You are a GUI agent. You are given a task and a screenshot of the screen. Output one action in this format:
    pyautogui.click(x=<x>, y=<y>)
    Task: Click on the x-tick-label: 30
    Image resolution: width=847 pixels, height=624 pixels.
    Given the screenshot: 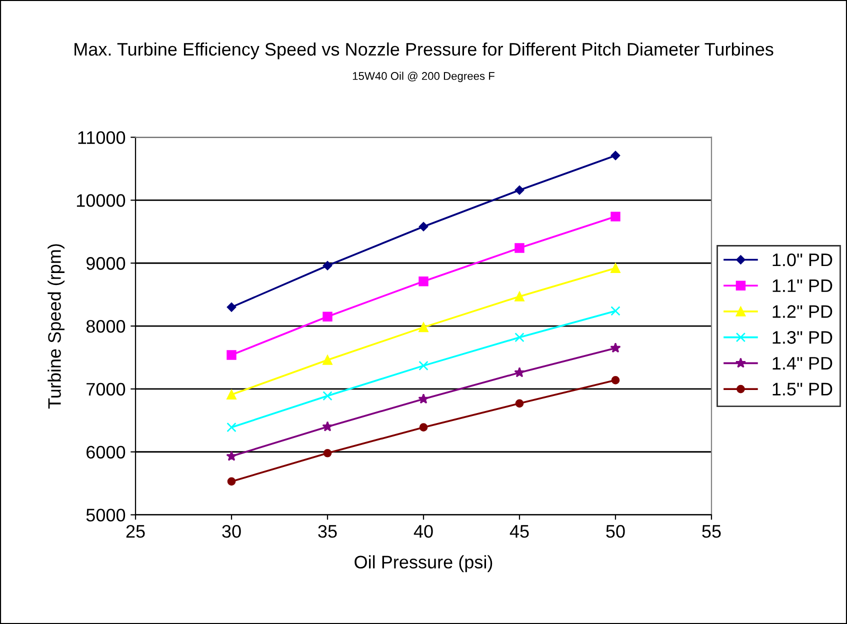 What is the action you would take?
    pyautogui.click(x=231, y=531)
    